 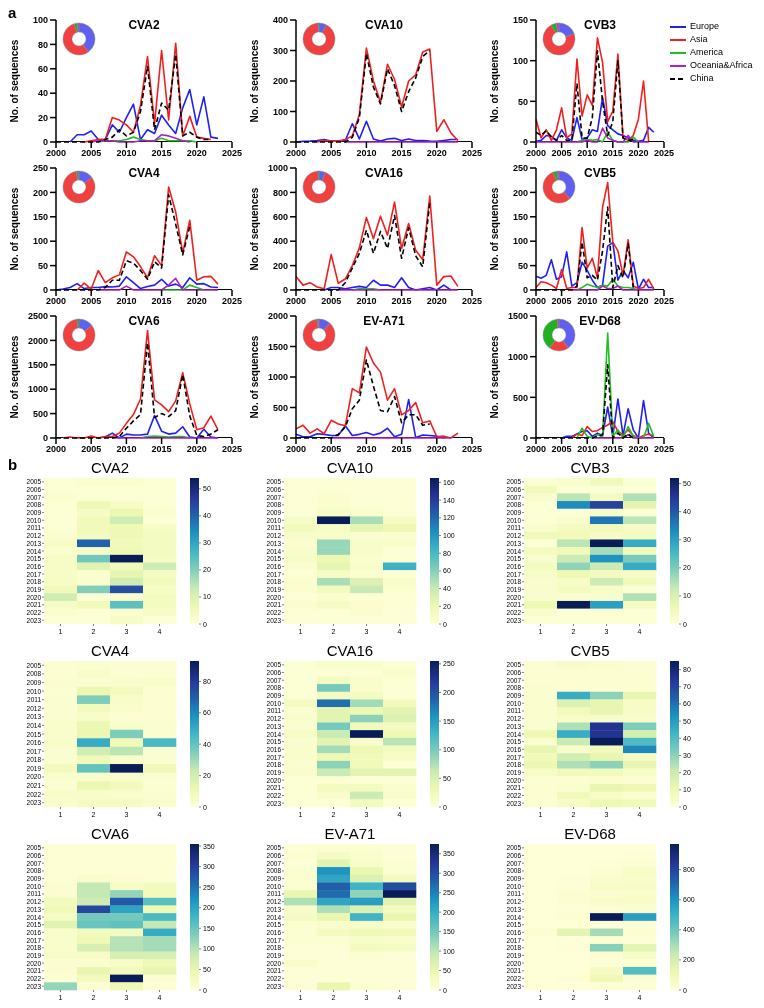 I want to click on y-tick-label: 600, so click(x=280, y=216).